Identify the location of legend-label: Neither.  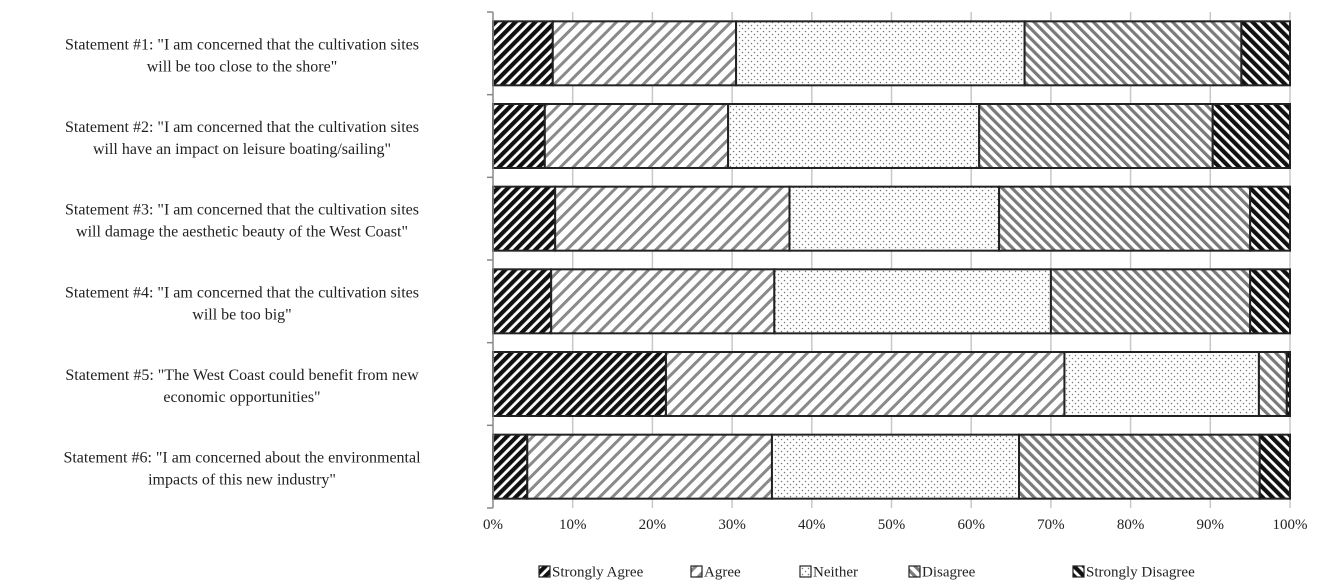
(835, 573).